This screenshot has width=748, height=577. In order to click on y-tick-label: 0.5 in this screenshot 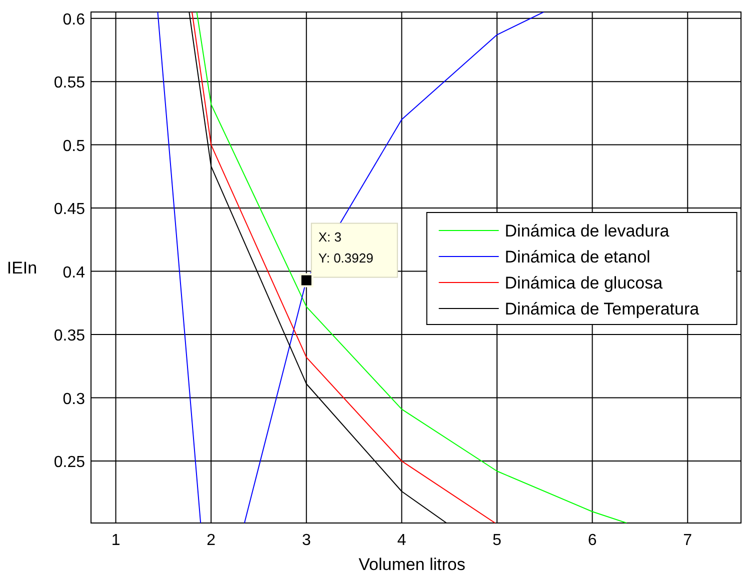, I will do `click(74, 146)`.